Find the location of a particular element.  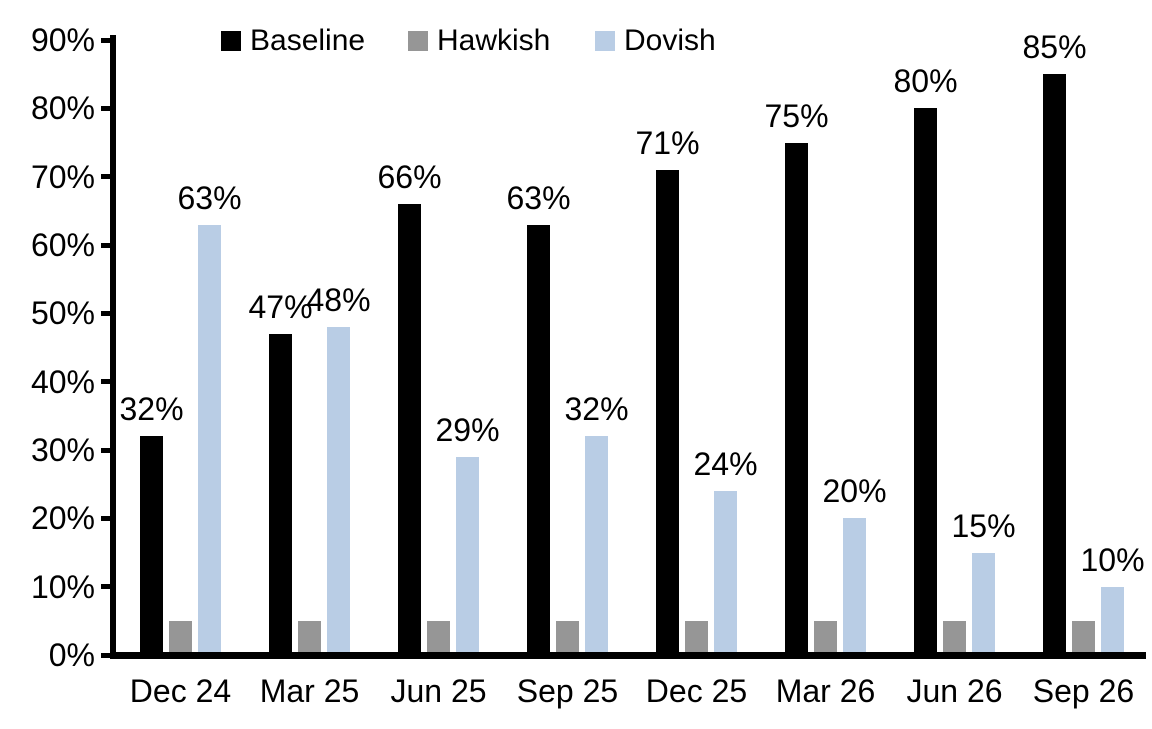

y-axis-label-0: 0% is located at coordinates (71, 655).